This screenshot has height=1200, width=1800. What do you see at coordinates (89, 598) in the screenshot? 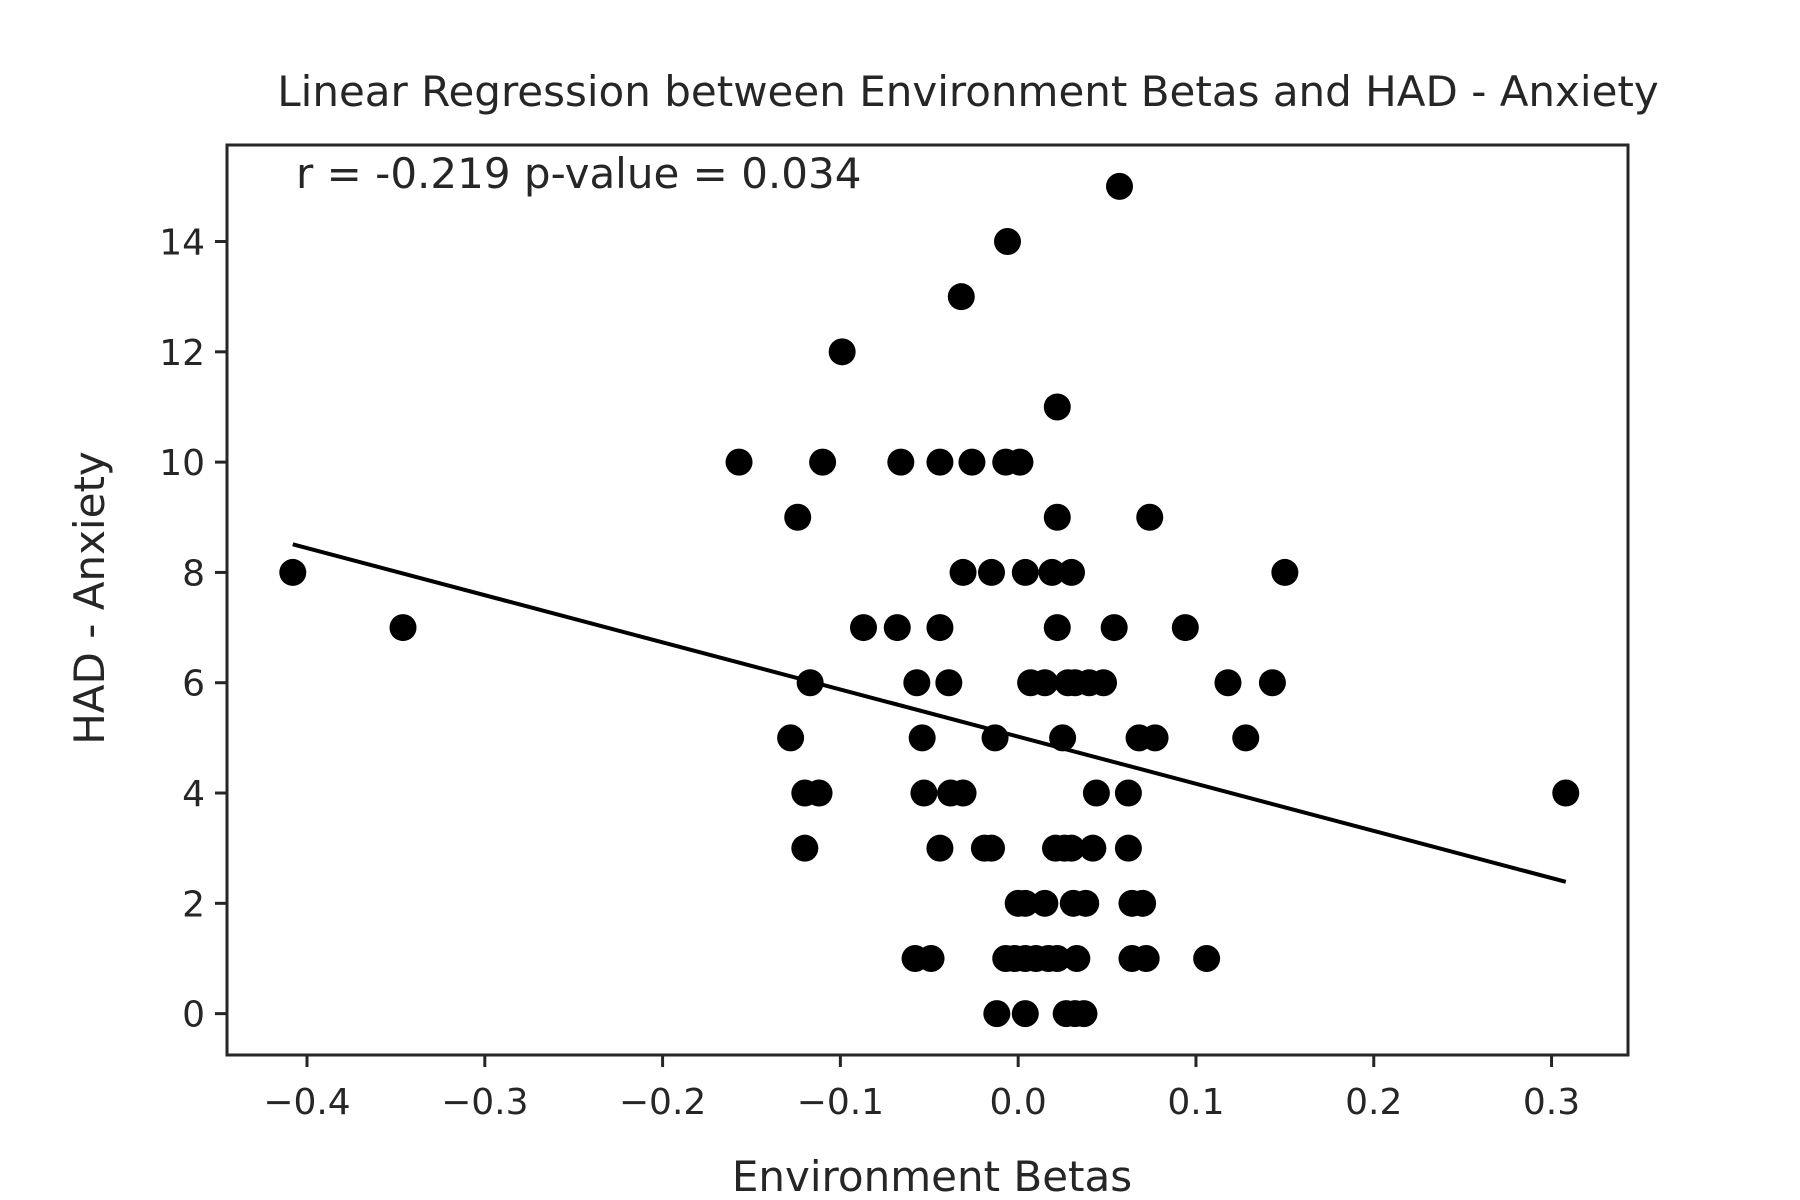
I see `y-axis-label: HAD - Anxiety` at bounding box center [89, 598].